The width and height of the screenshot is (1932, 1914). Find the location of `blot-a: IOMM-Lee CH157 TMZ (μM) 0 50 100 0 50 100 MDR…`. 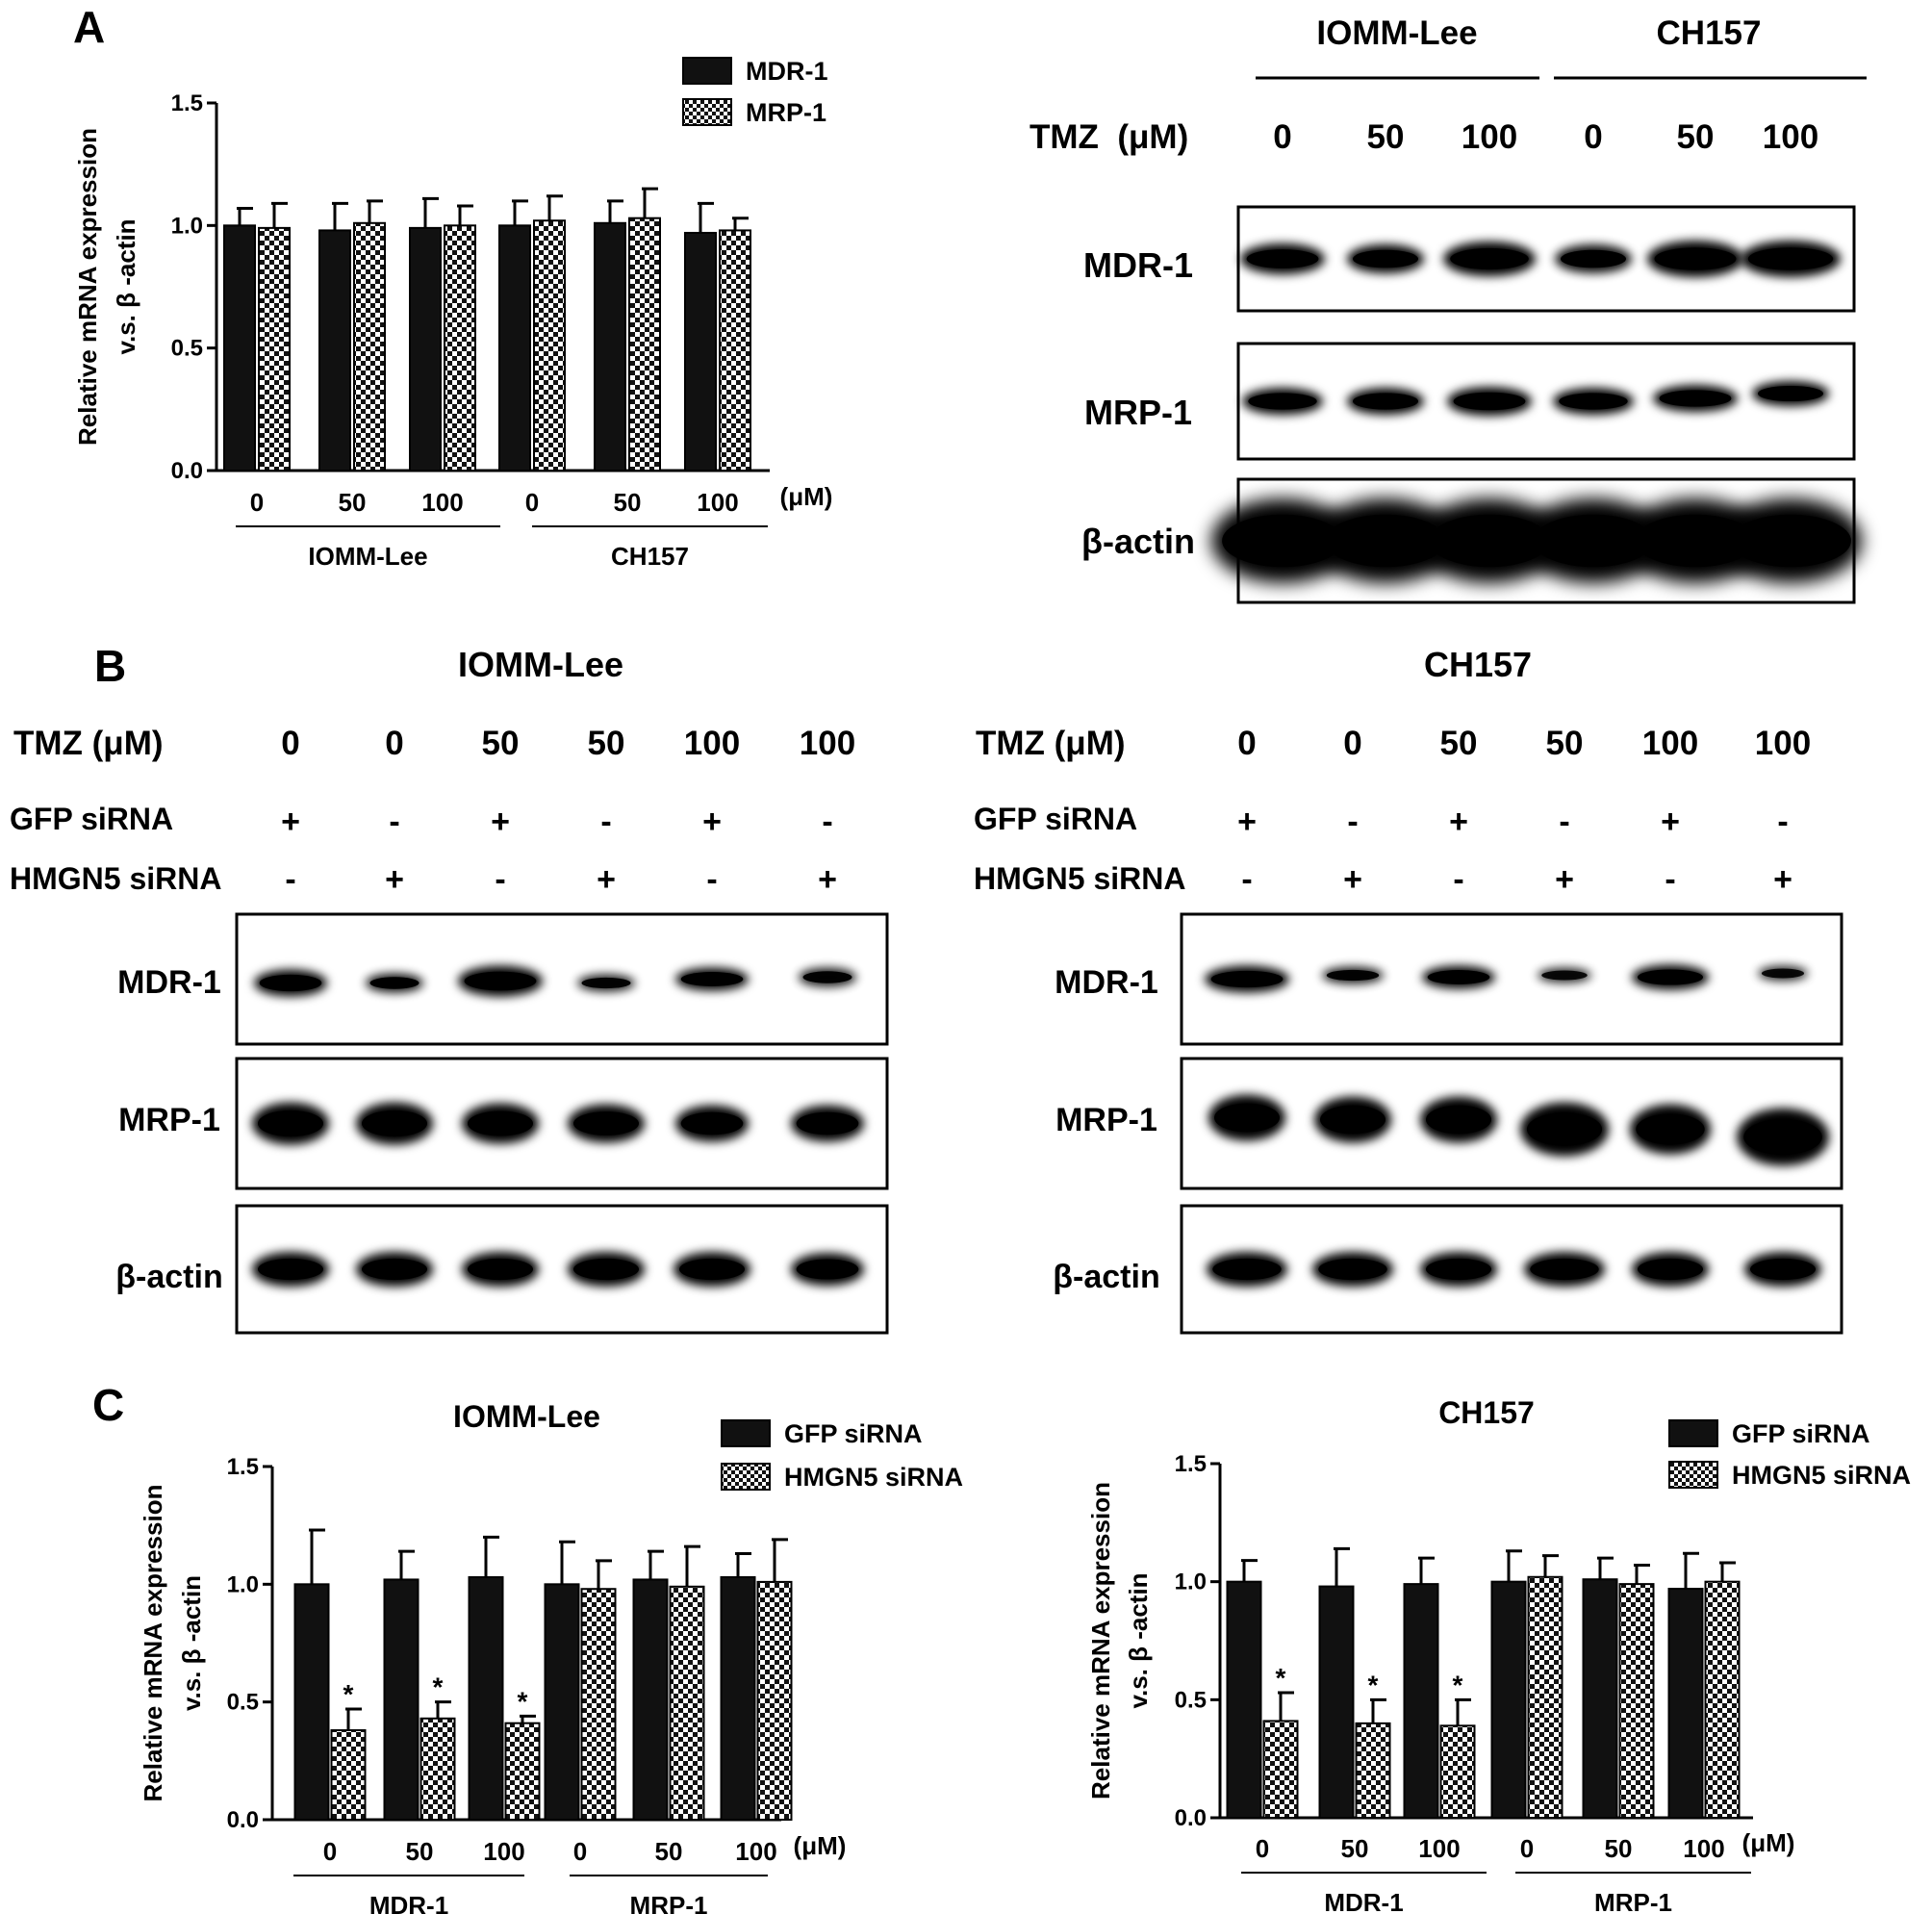

blot-a: IOMM-Lee CH157 TMZ (μM) 0 50 100 0 50 100 MDR… is located at coordinates (1448, 309).